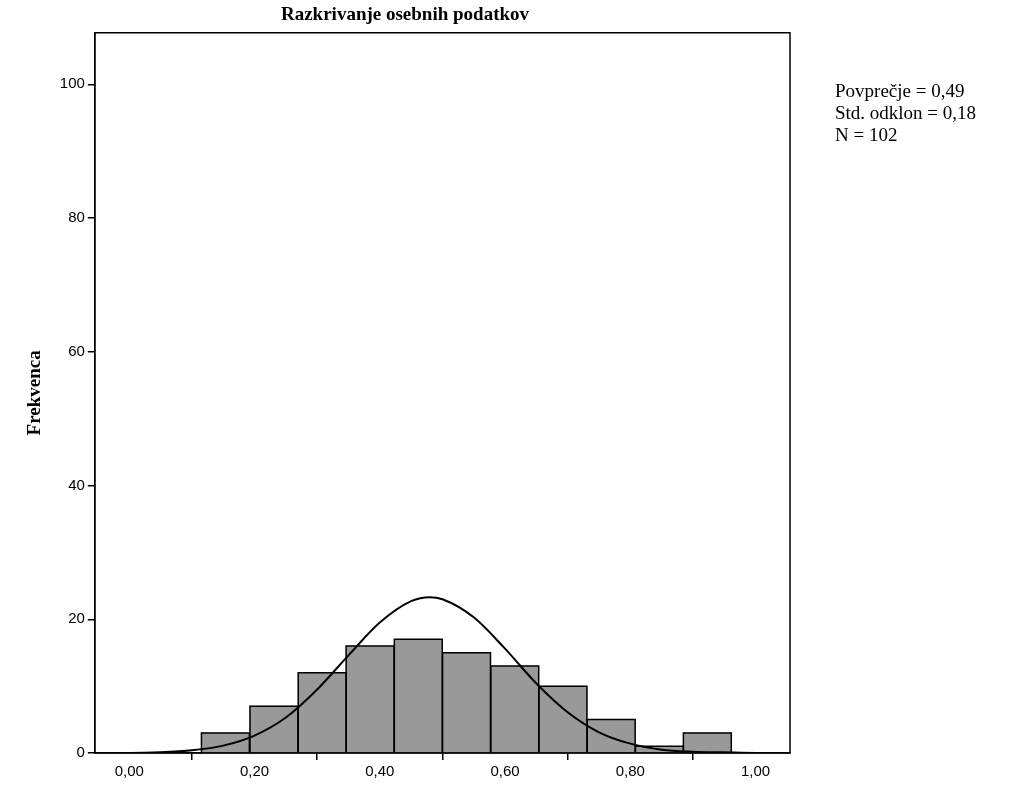 This screenshot has height=794, width=1032. Describe the element at coordinates (630, 771) in the screenshot. I see `x-tick-label: 0,80` at that location.